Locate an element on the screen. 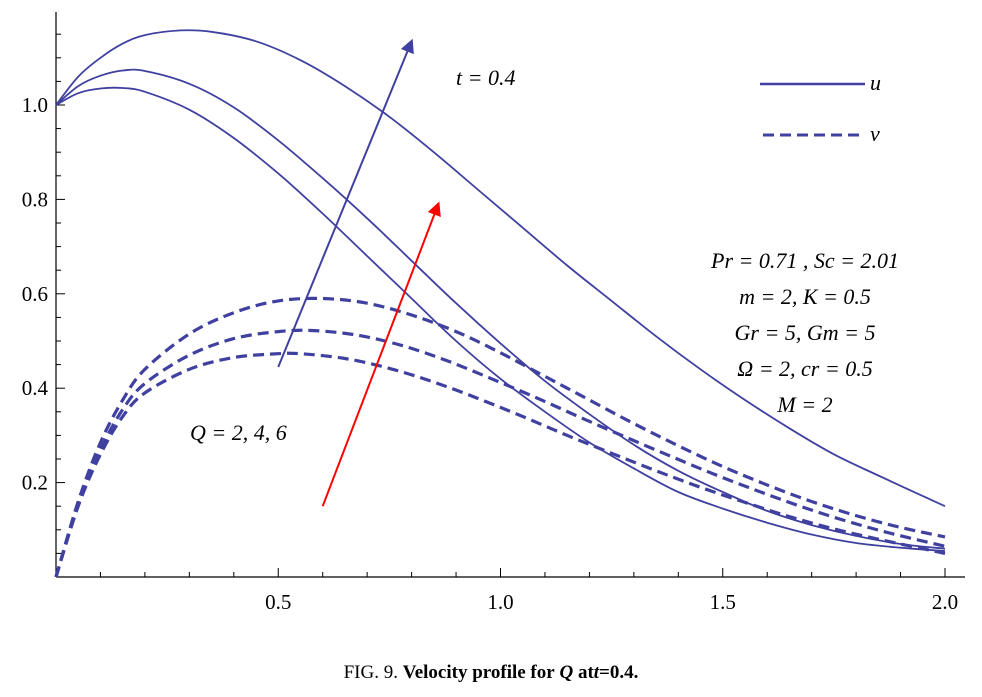 The width and height of the screenshot is (982, 697). caption-time-value: =0.4. is located at coordinates (619, 672).